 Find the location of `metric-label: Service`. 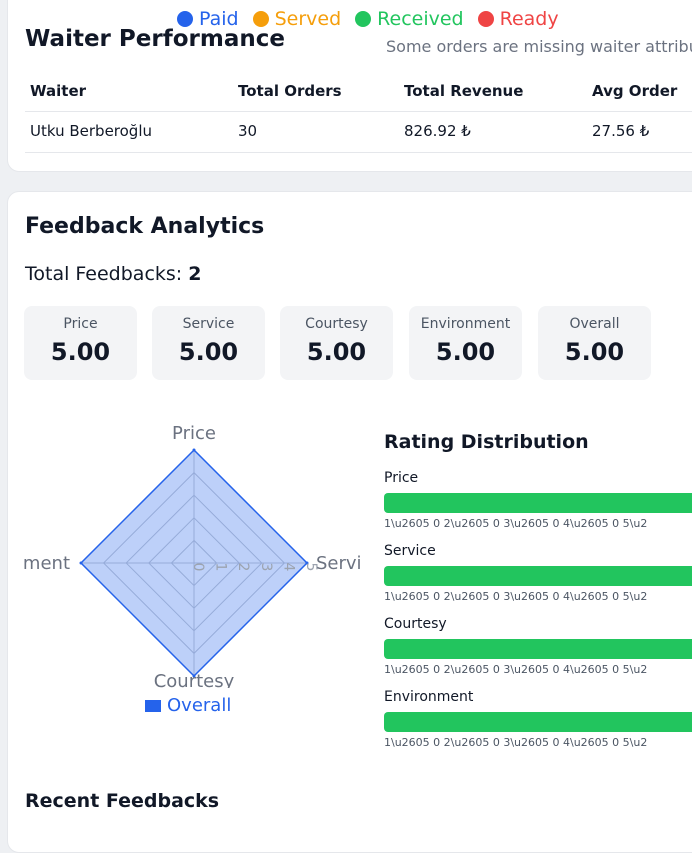

metric-label: Service is located at coordinates (208, 324).